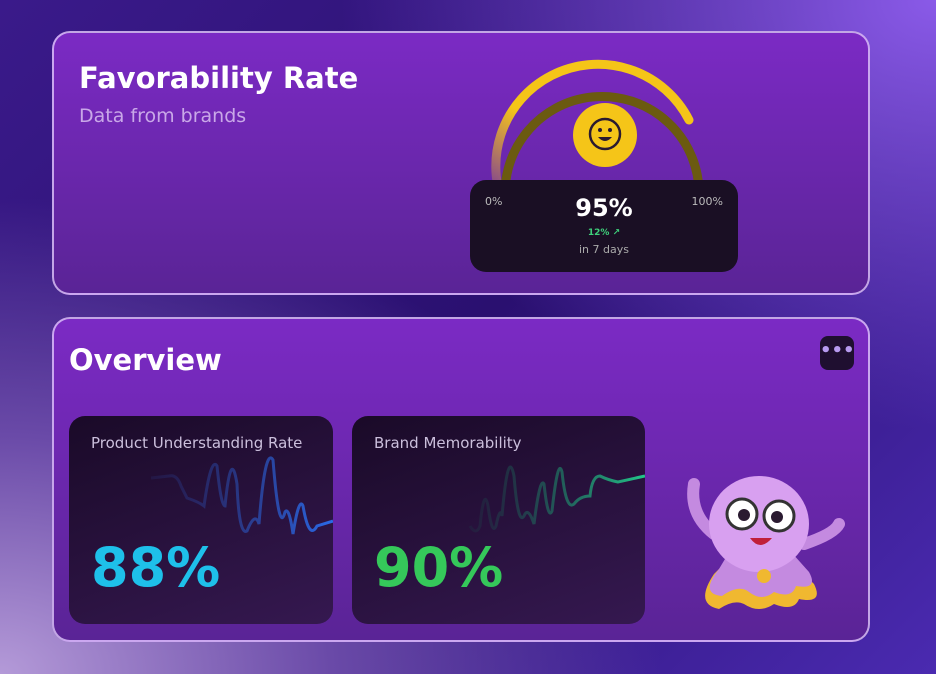 The width and height of the screenshot is (936, 674). I want to click on metric-label: Brand Memorability, so click(448, 443).